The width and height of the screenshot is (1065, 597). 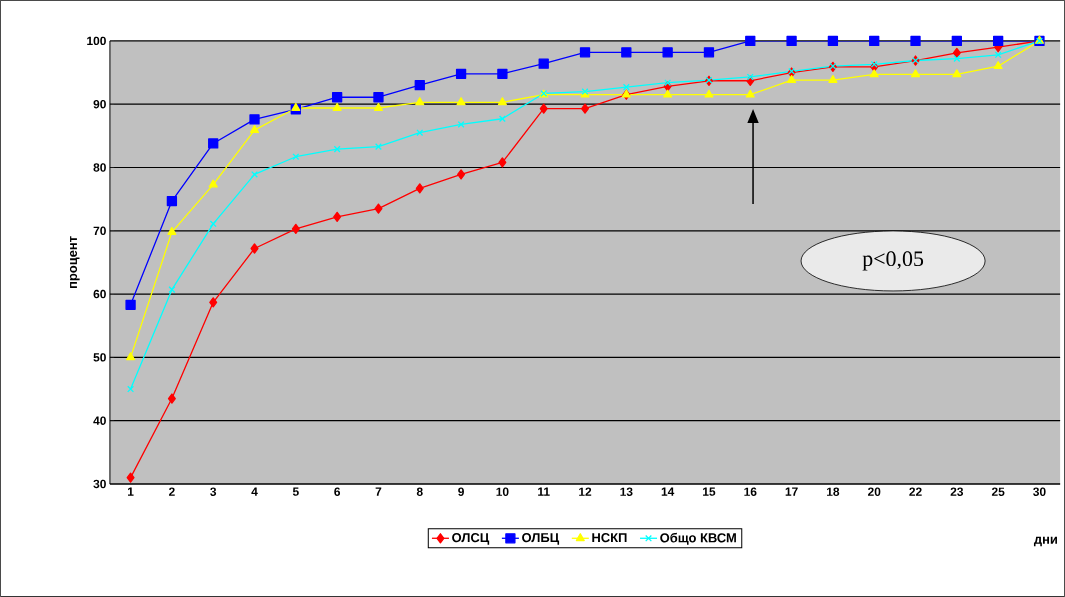 I want to click on x-tick-label: 23, so click(x=957, y=492).